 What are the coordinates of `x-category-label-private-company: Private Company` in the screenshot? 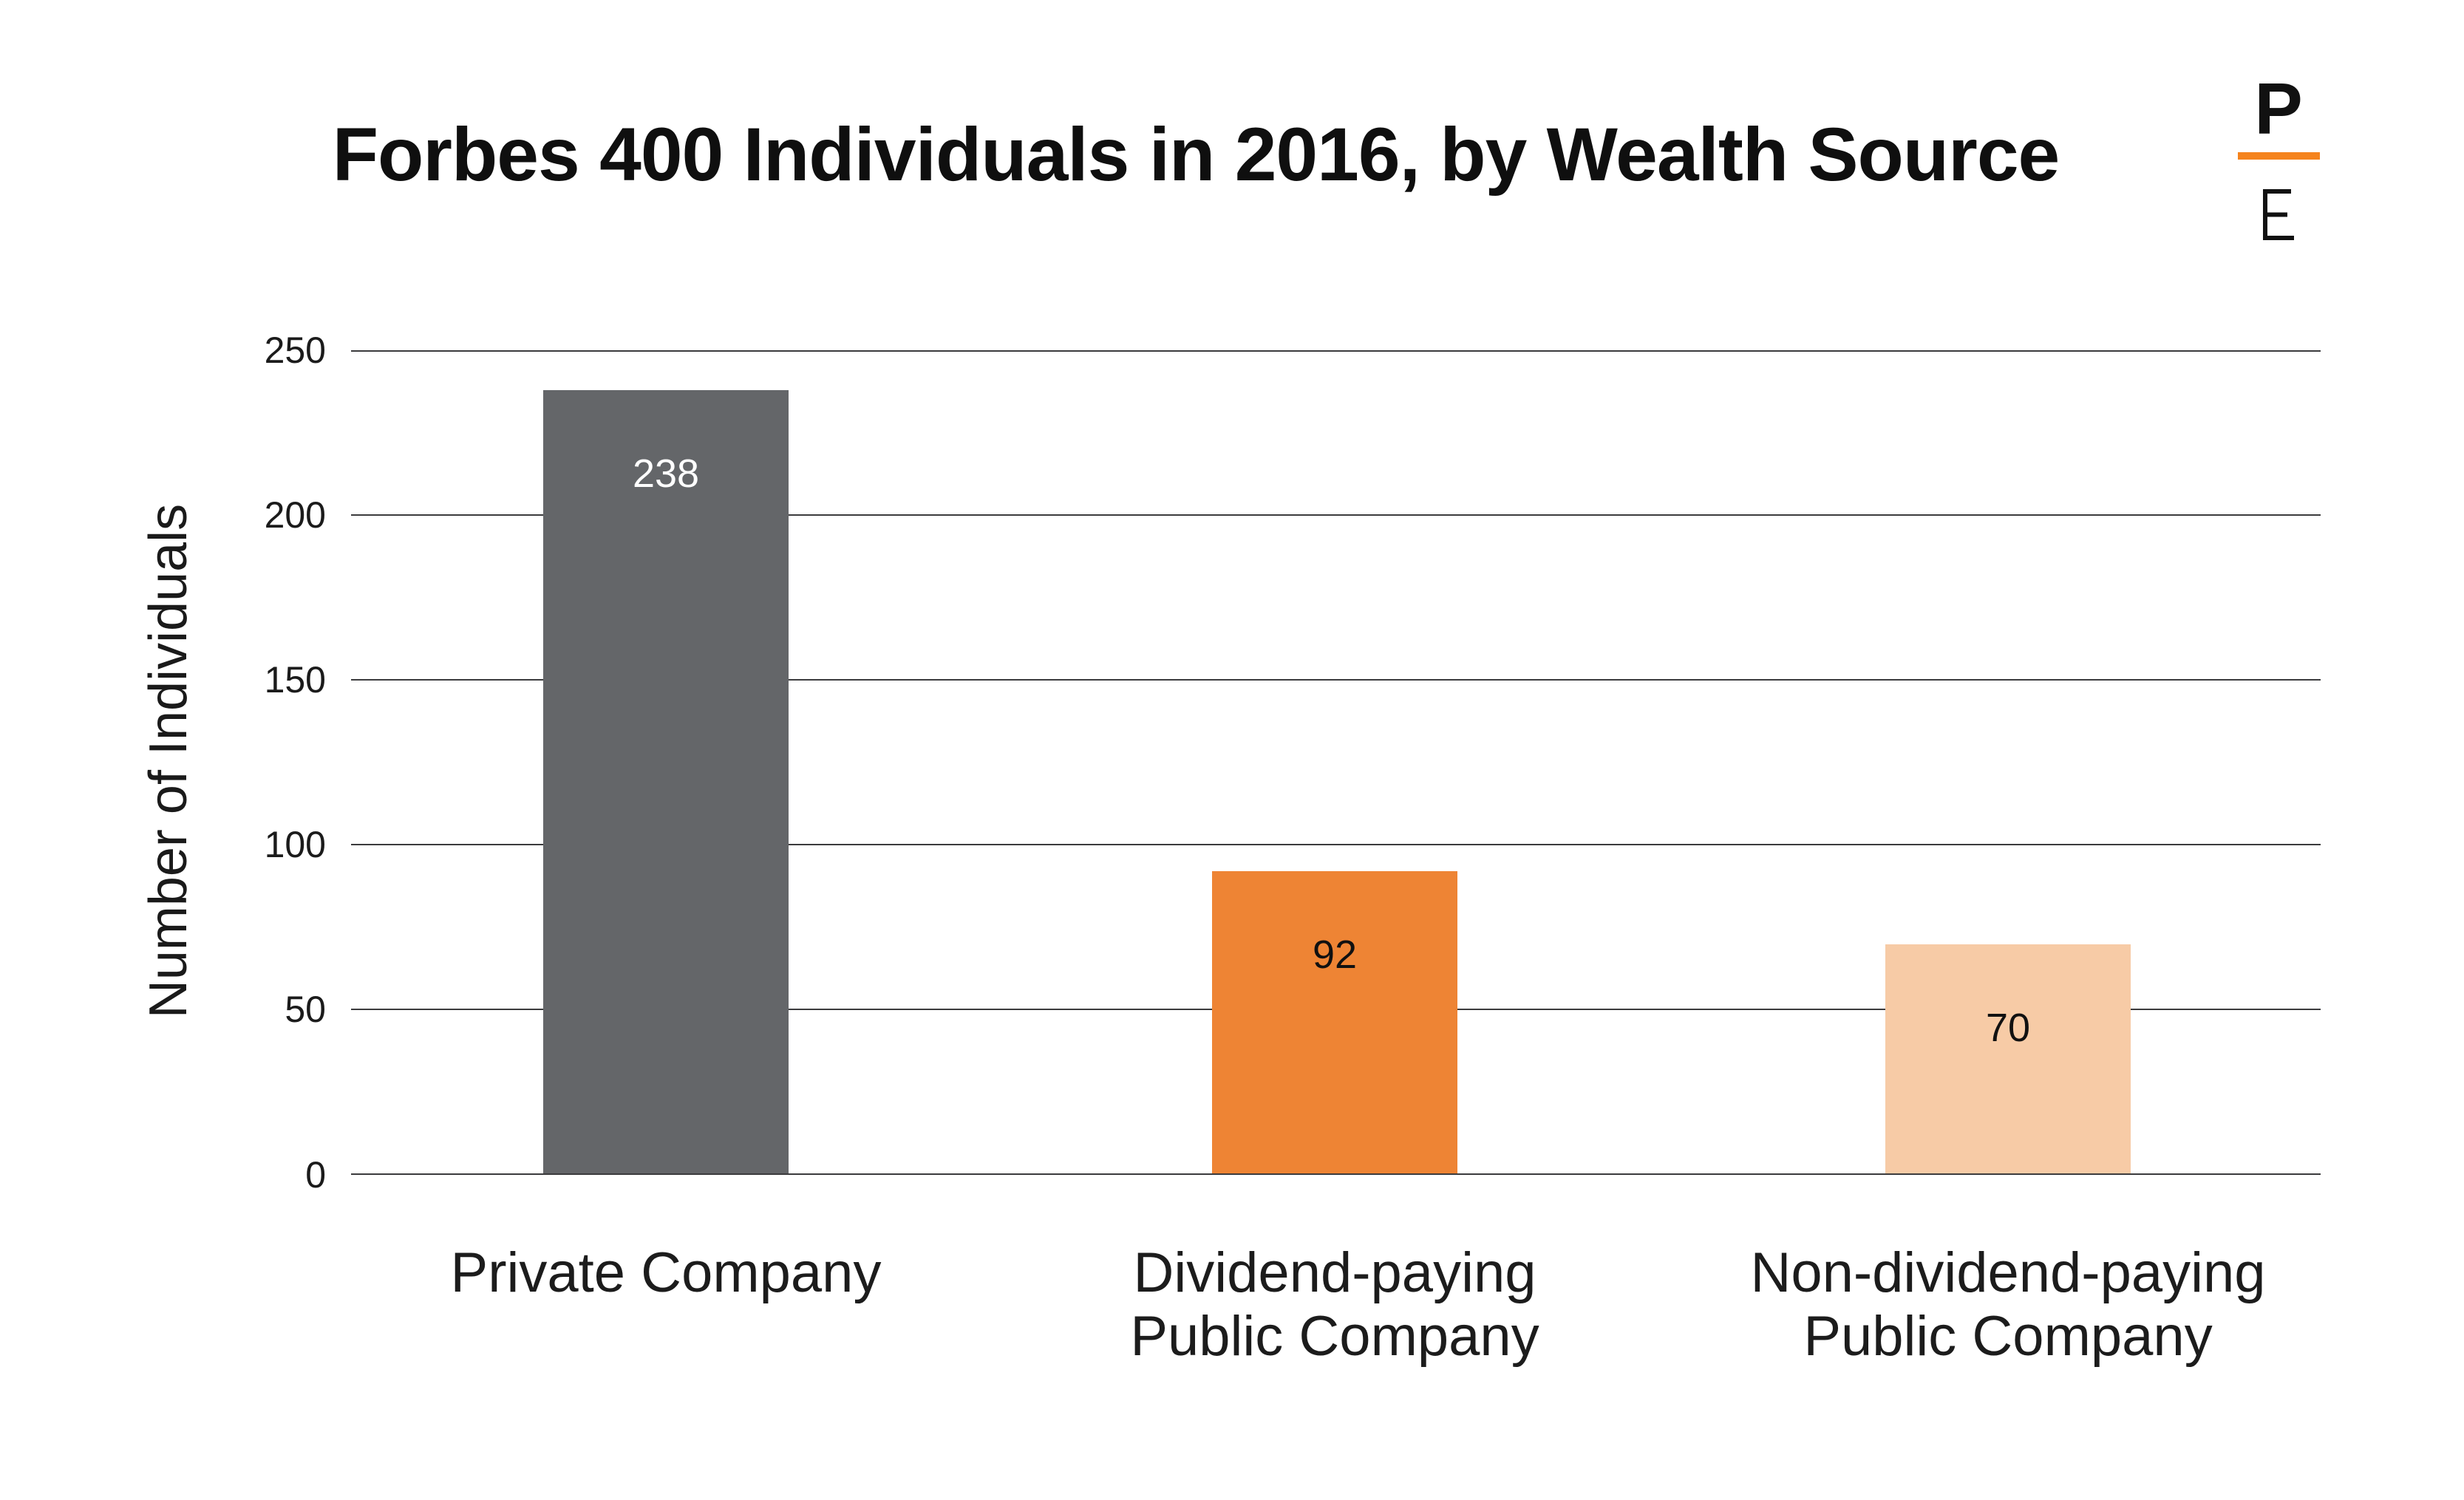 It's located at (665, 1273).